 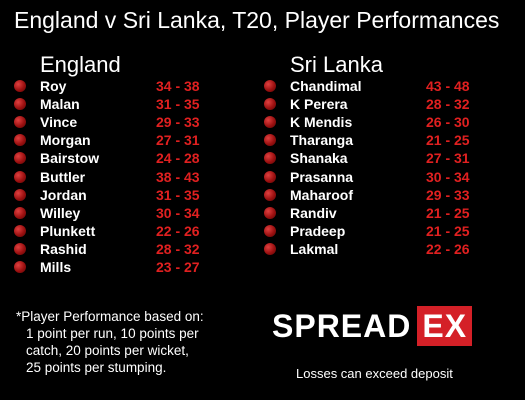 What do you see at coordinates (112, 333) in the screenshot?
I see `footnote-line: 1 point per run, 10 points per` at bounding box center [112, 333].